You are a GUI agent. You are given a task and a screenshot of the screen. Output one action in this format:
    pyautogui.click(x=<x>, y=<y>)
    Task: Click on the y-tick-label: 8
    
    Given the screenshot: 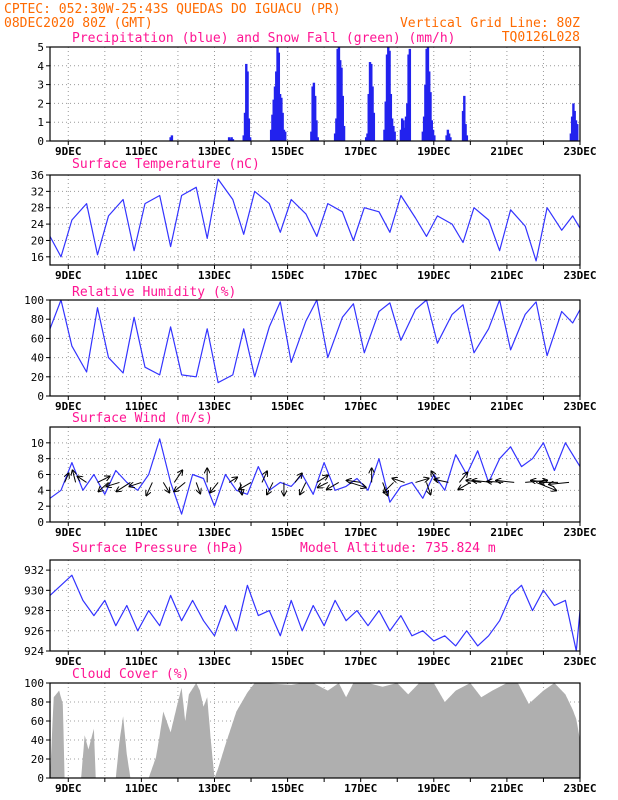 What is the action you would take?
    pyautogui.click(x=40, y=459)
    